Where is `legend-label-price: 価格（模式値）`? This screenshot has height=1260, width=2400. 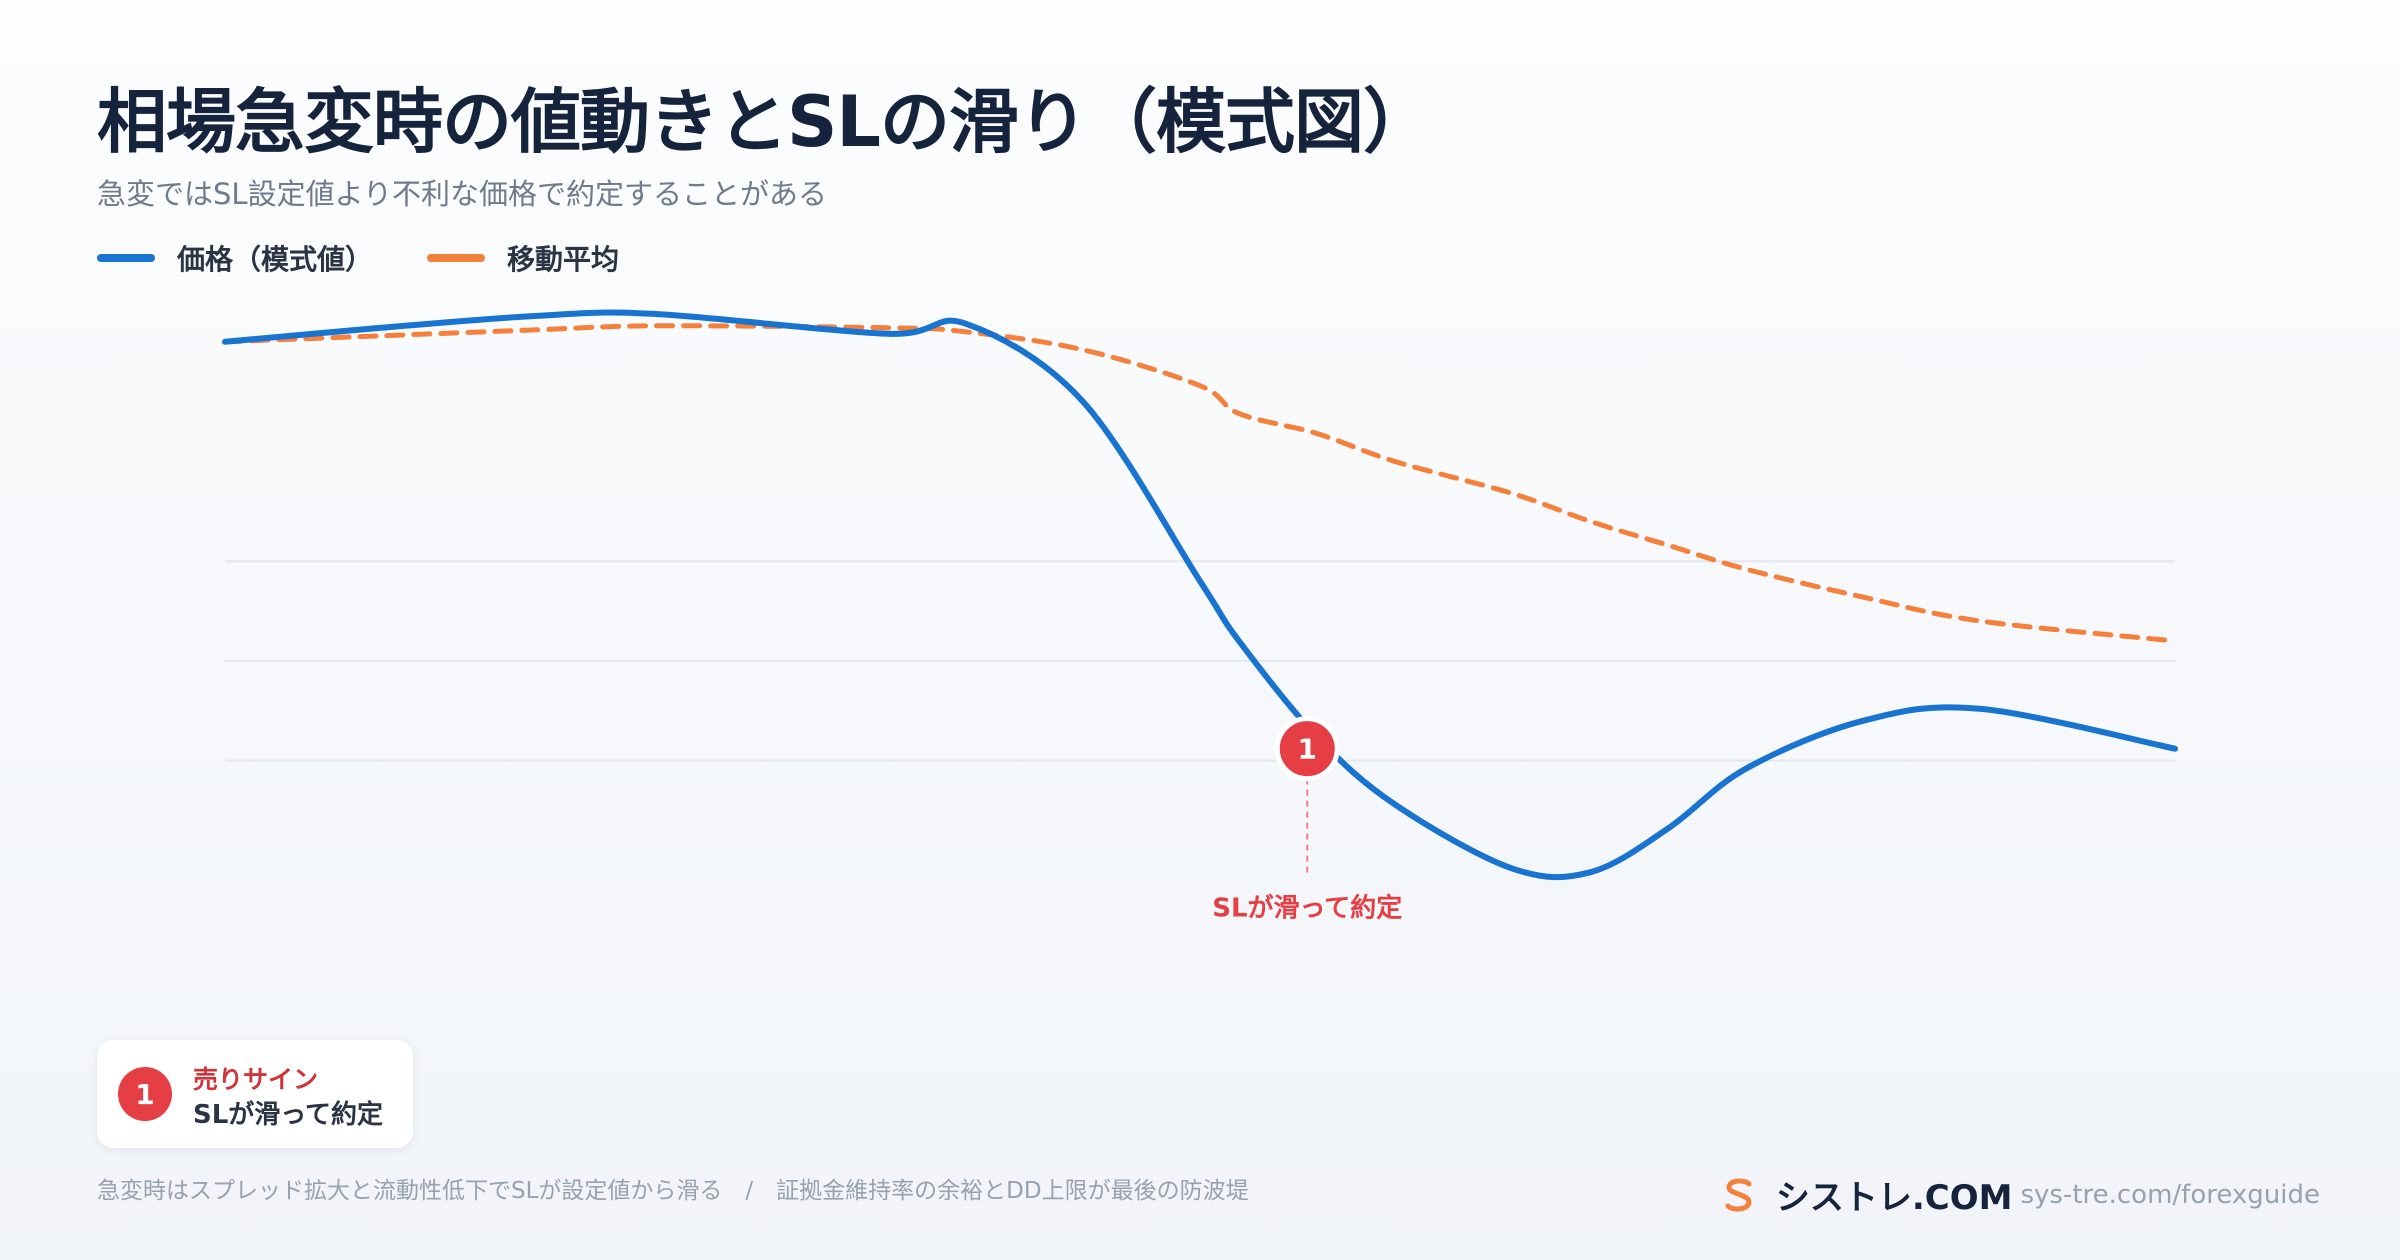
legend-label-price: 価格（模式値） is located at coordinates (275, 259).